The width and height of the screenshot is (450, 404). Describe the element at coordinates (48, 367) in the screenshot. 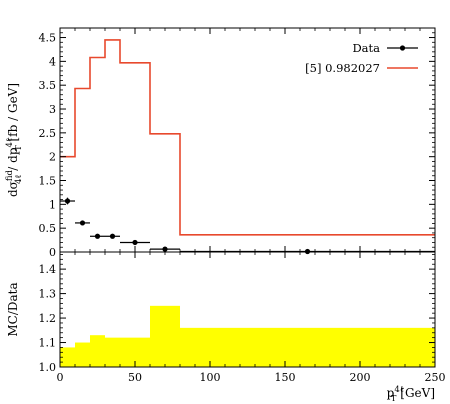

I see `ratio-y-tick-label: 1.0` at that location.